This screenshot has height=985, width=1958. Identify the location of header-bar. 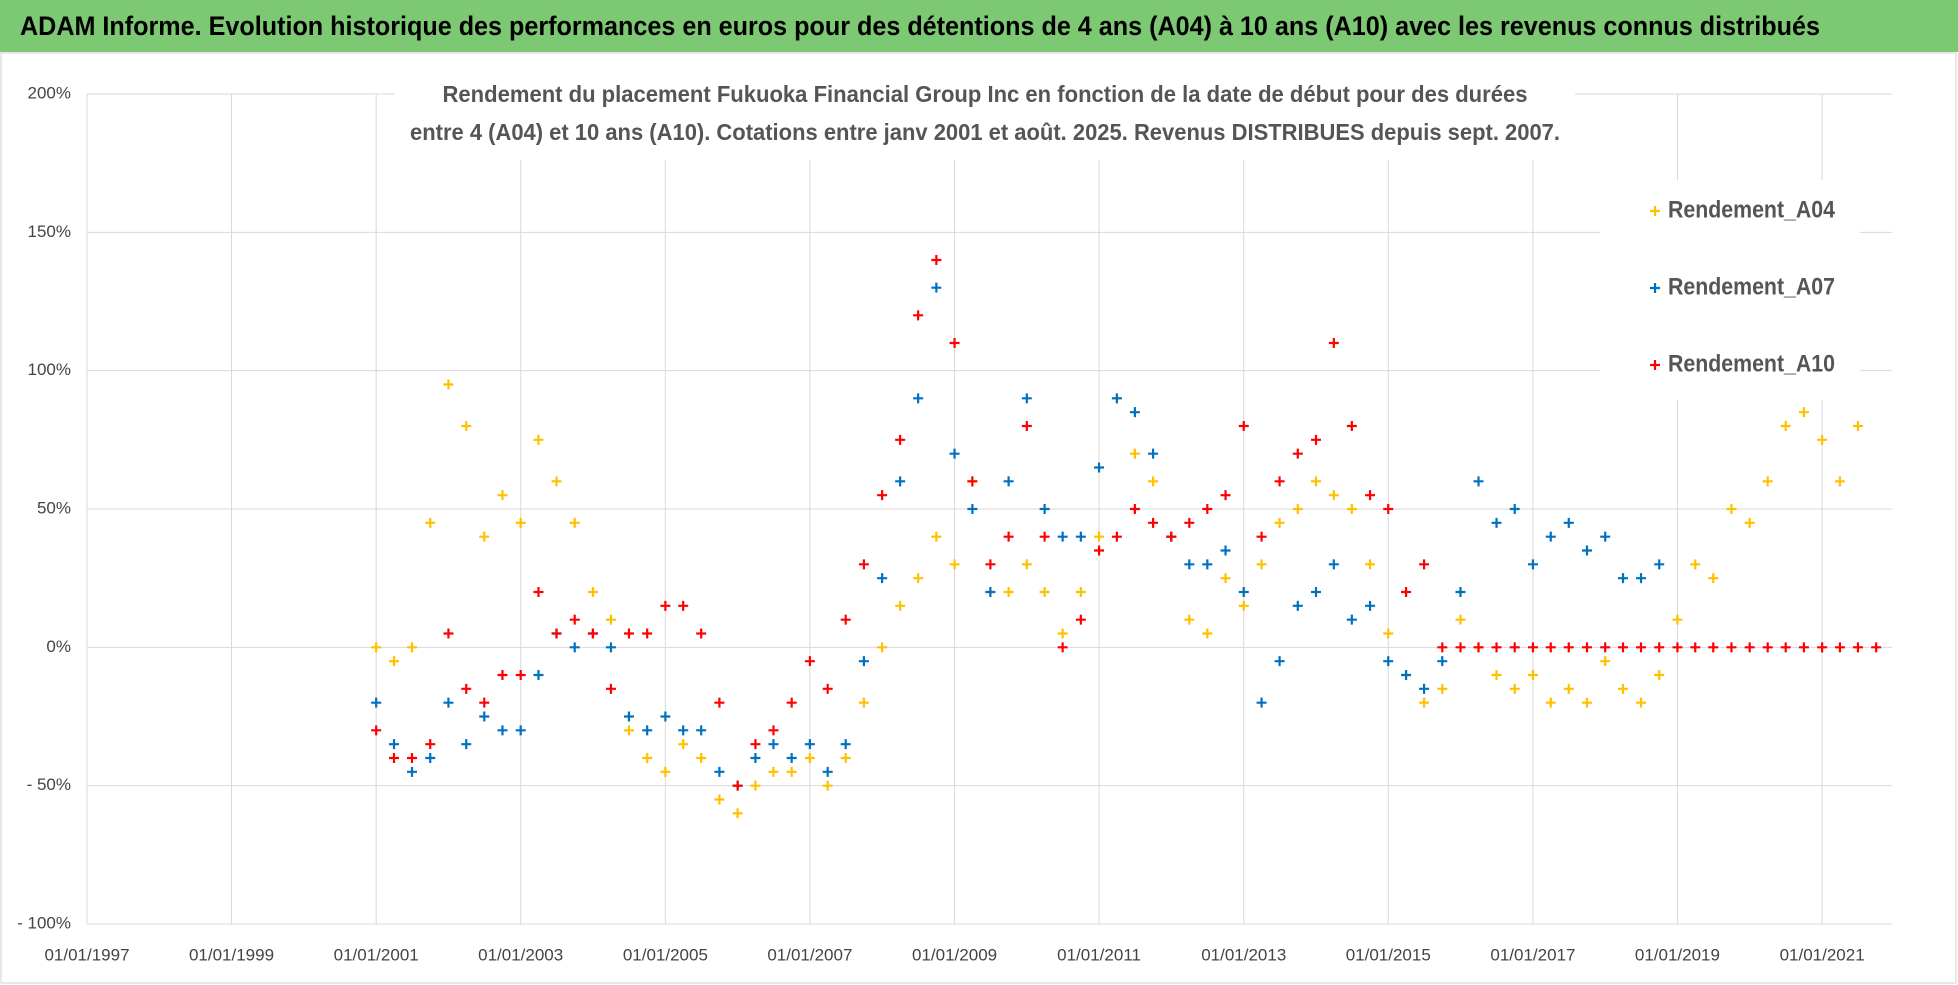
(979, 26).